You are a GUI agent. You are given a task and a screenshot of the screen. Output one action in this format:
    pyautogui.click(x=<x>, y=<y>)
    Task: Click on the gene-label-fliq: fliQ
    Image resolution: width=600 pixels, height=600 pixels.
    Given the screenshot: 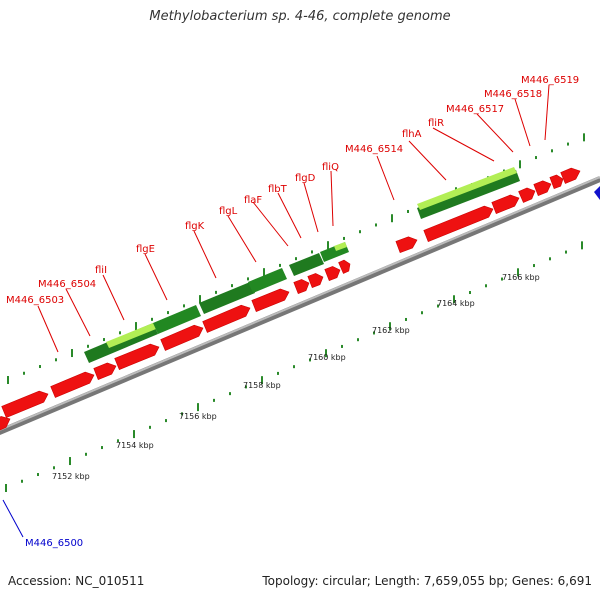 What is the action you would take?
    pyautogui.click(x=330, y=167)
    